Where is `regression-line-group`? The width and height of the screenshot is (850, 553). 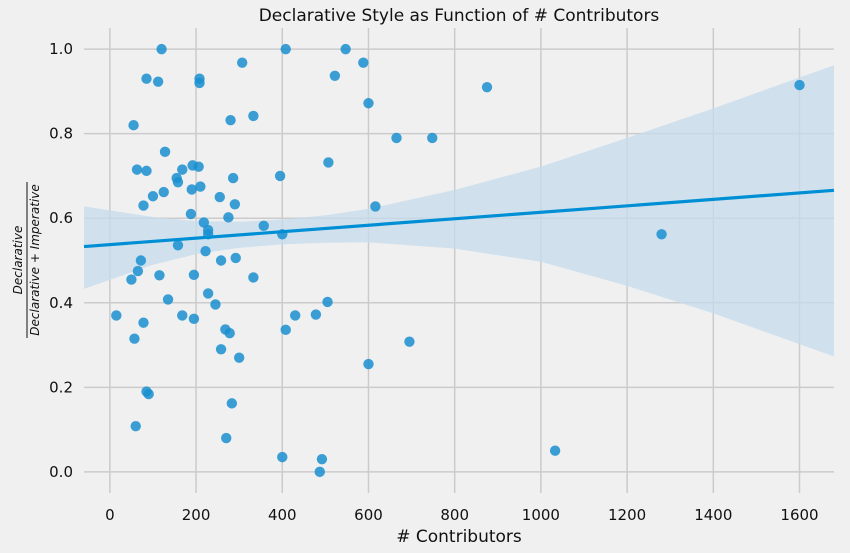
regression-line-group is located at coordinates (459, 218).